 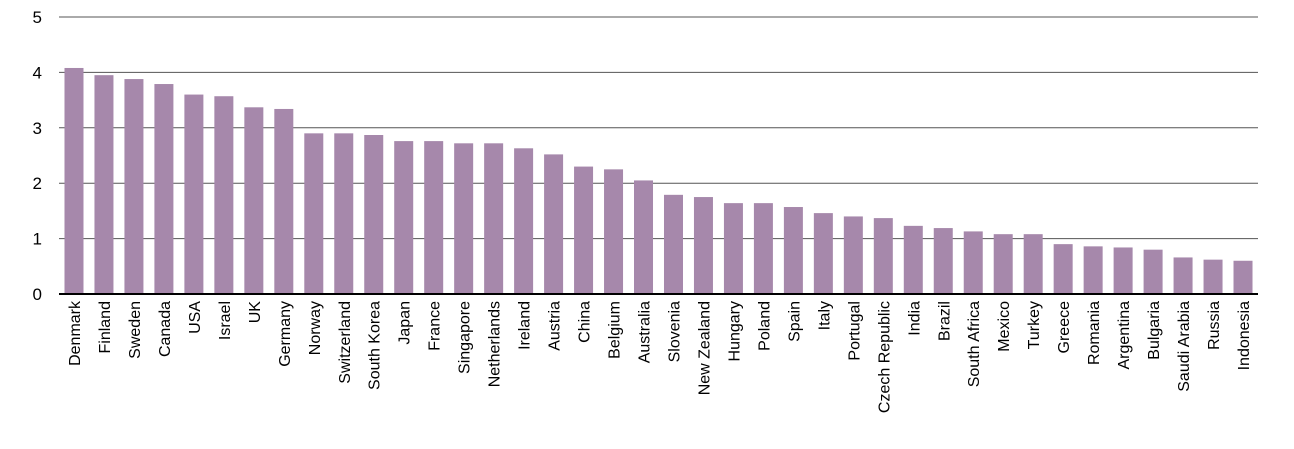 What do you see at coordinates (285, 334) in the screenshot?
I see `x-category-label: Germany` at bounding box center [285, 334].